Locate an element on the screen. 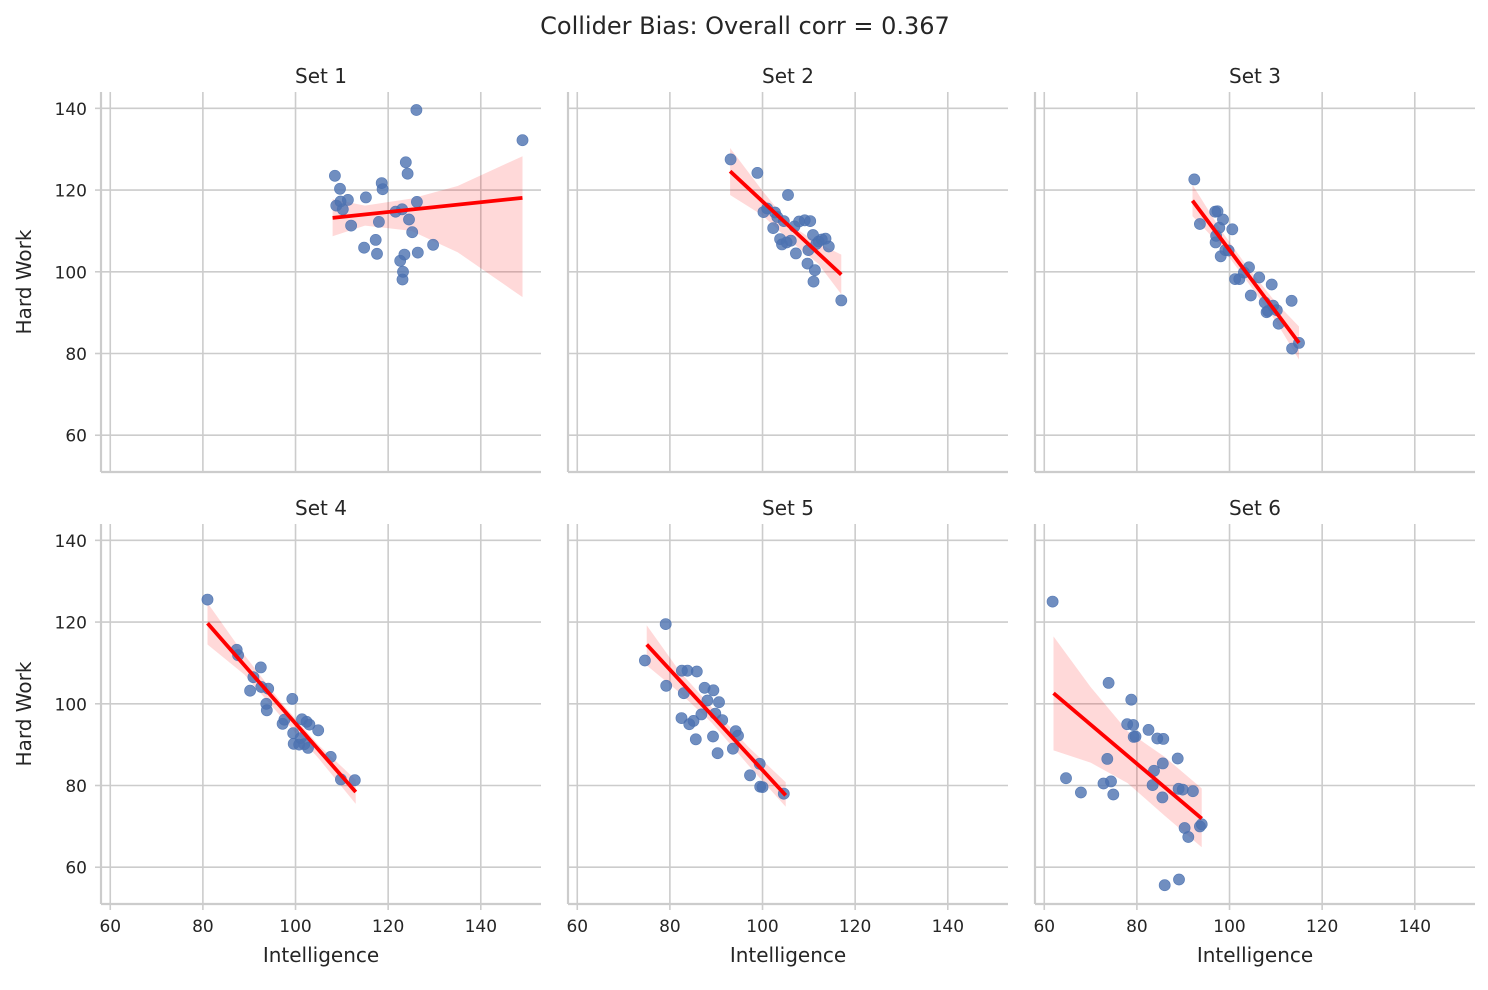 The height and width of the screenshot is (990, 1488). confidence-band is located at coordinates (281, 703).